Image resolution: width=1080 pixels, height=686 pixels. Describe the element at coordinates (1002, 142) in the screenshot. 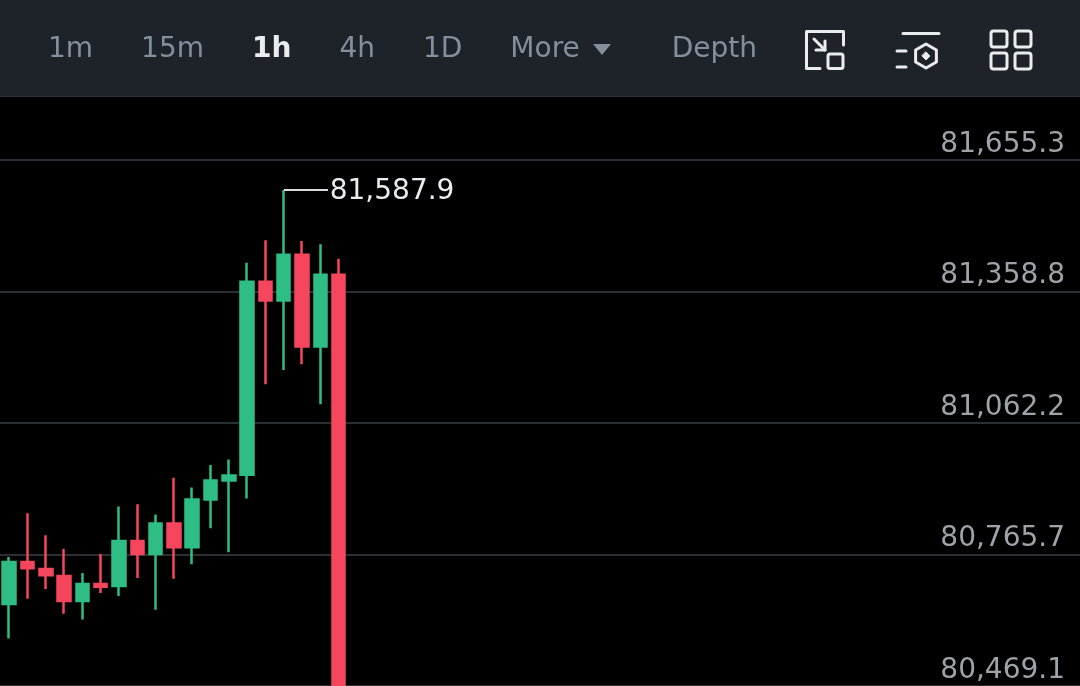

I see `y-tick-label: 81,655.3` at that location.